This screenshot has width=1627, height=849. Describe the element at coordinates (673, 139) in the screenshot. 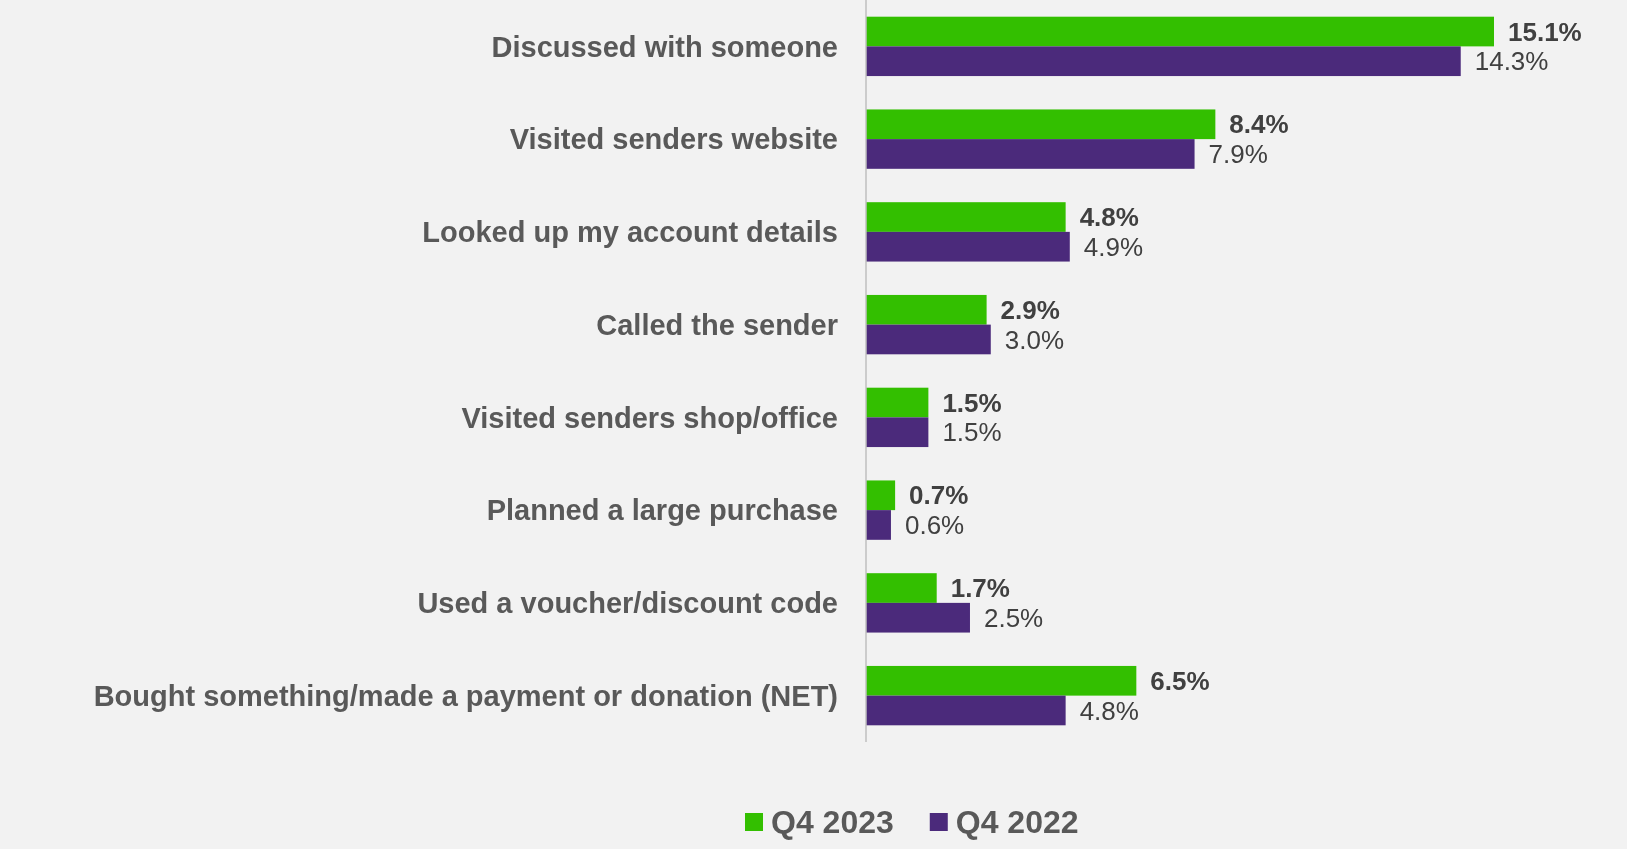

I see `y-tick-label: Visited senders website` at that location.